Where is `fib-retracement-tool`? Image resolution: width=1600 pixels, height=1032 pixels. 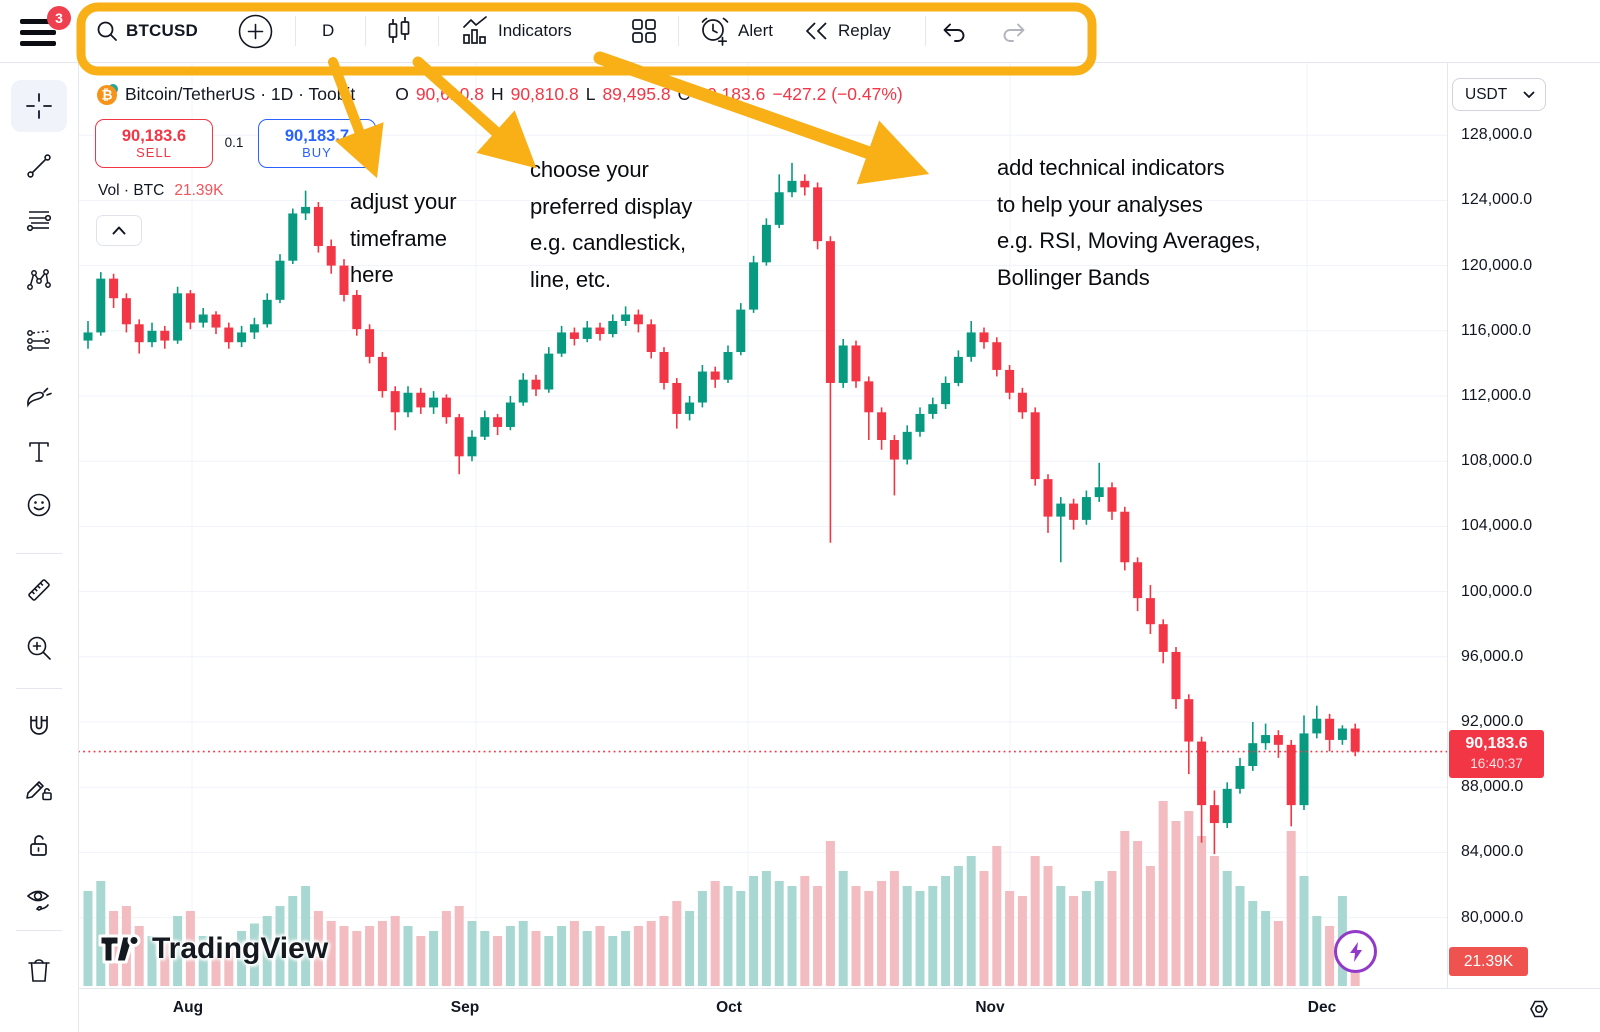
fib-retracement-tool is located at coordinates (39, 220).